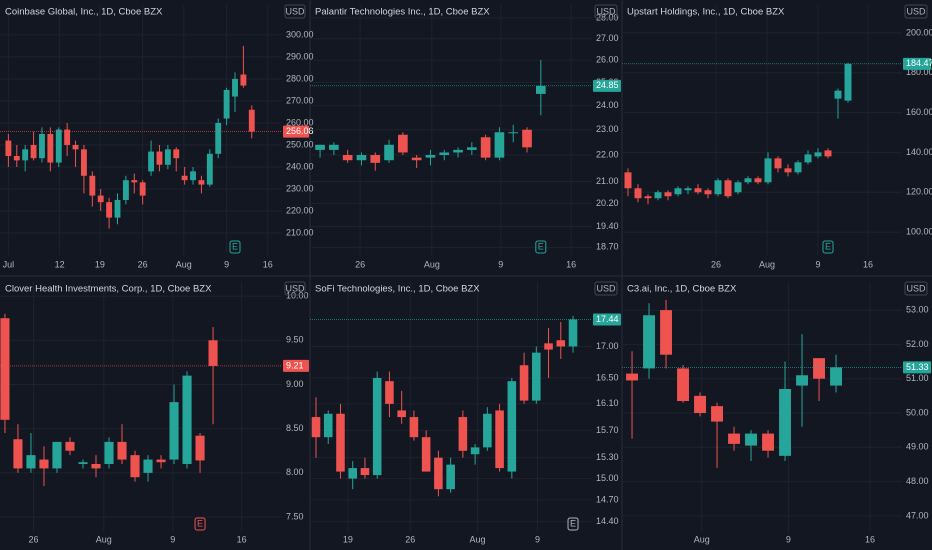  I want to click on y-tick-label: 18.70, so click(607, 247).